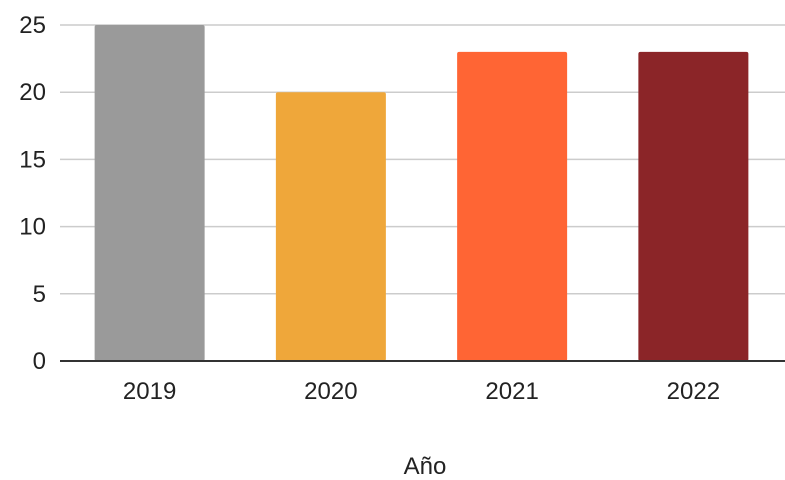 This screenshot has height=480, width=785. I want to click on x-tick-label-2021: 2021, so click(511, 391).